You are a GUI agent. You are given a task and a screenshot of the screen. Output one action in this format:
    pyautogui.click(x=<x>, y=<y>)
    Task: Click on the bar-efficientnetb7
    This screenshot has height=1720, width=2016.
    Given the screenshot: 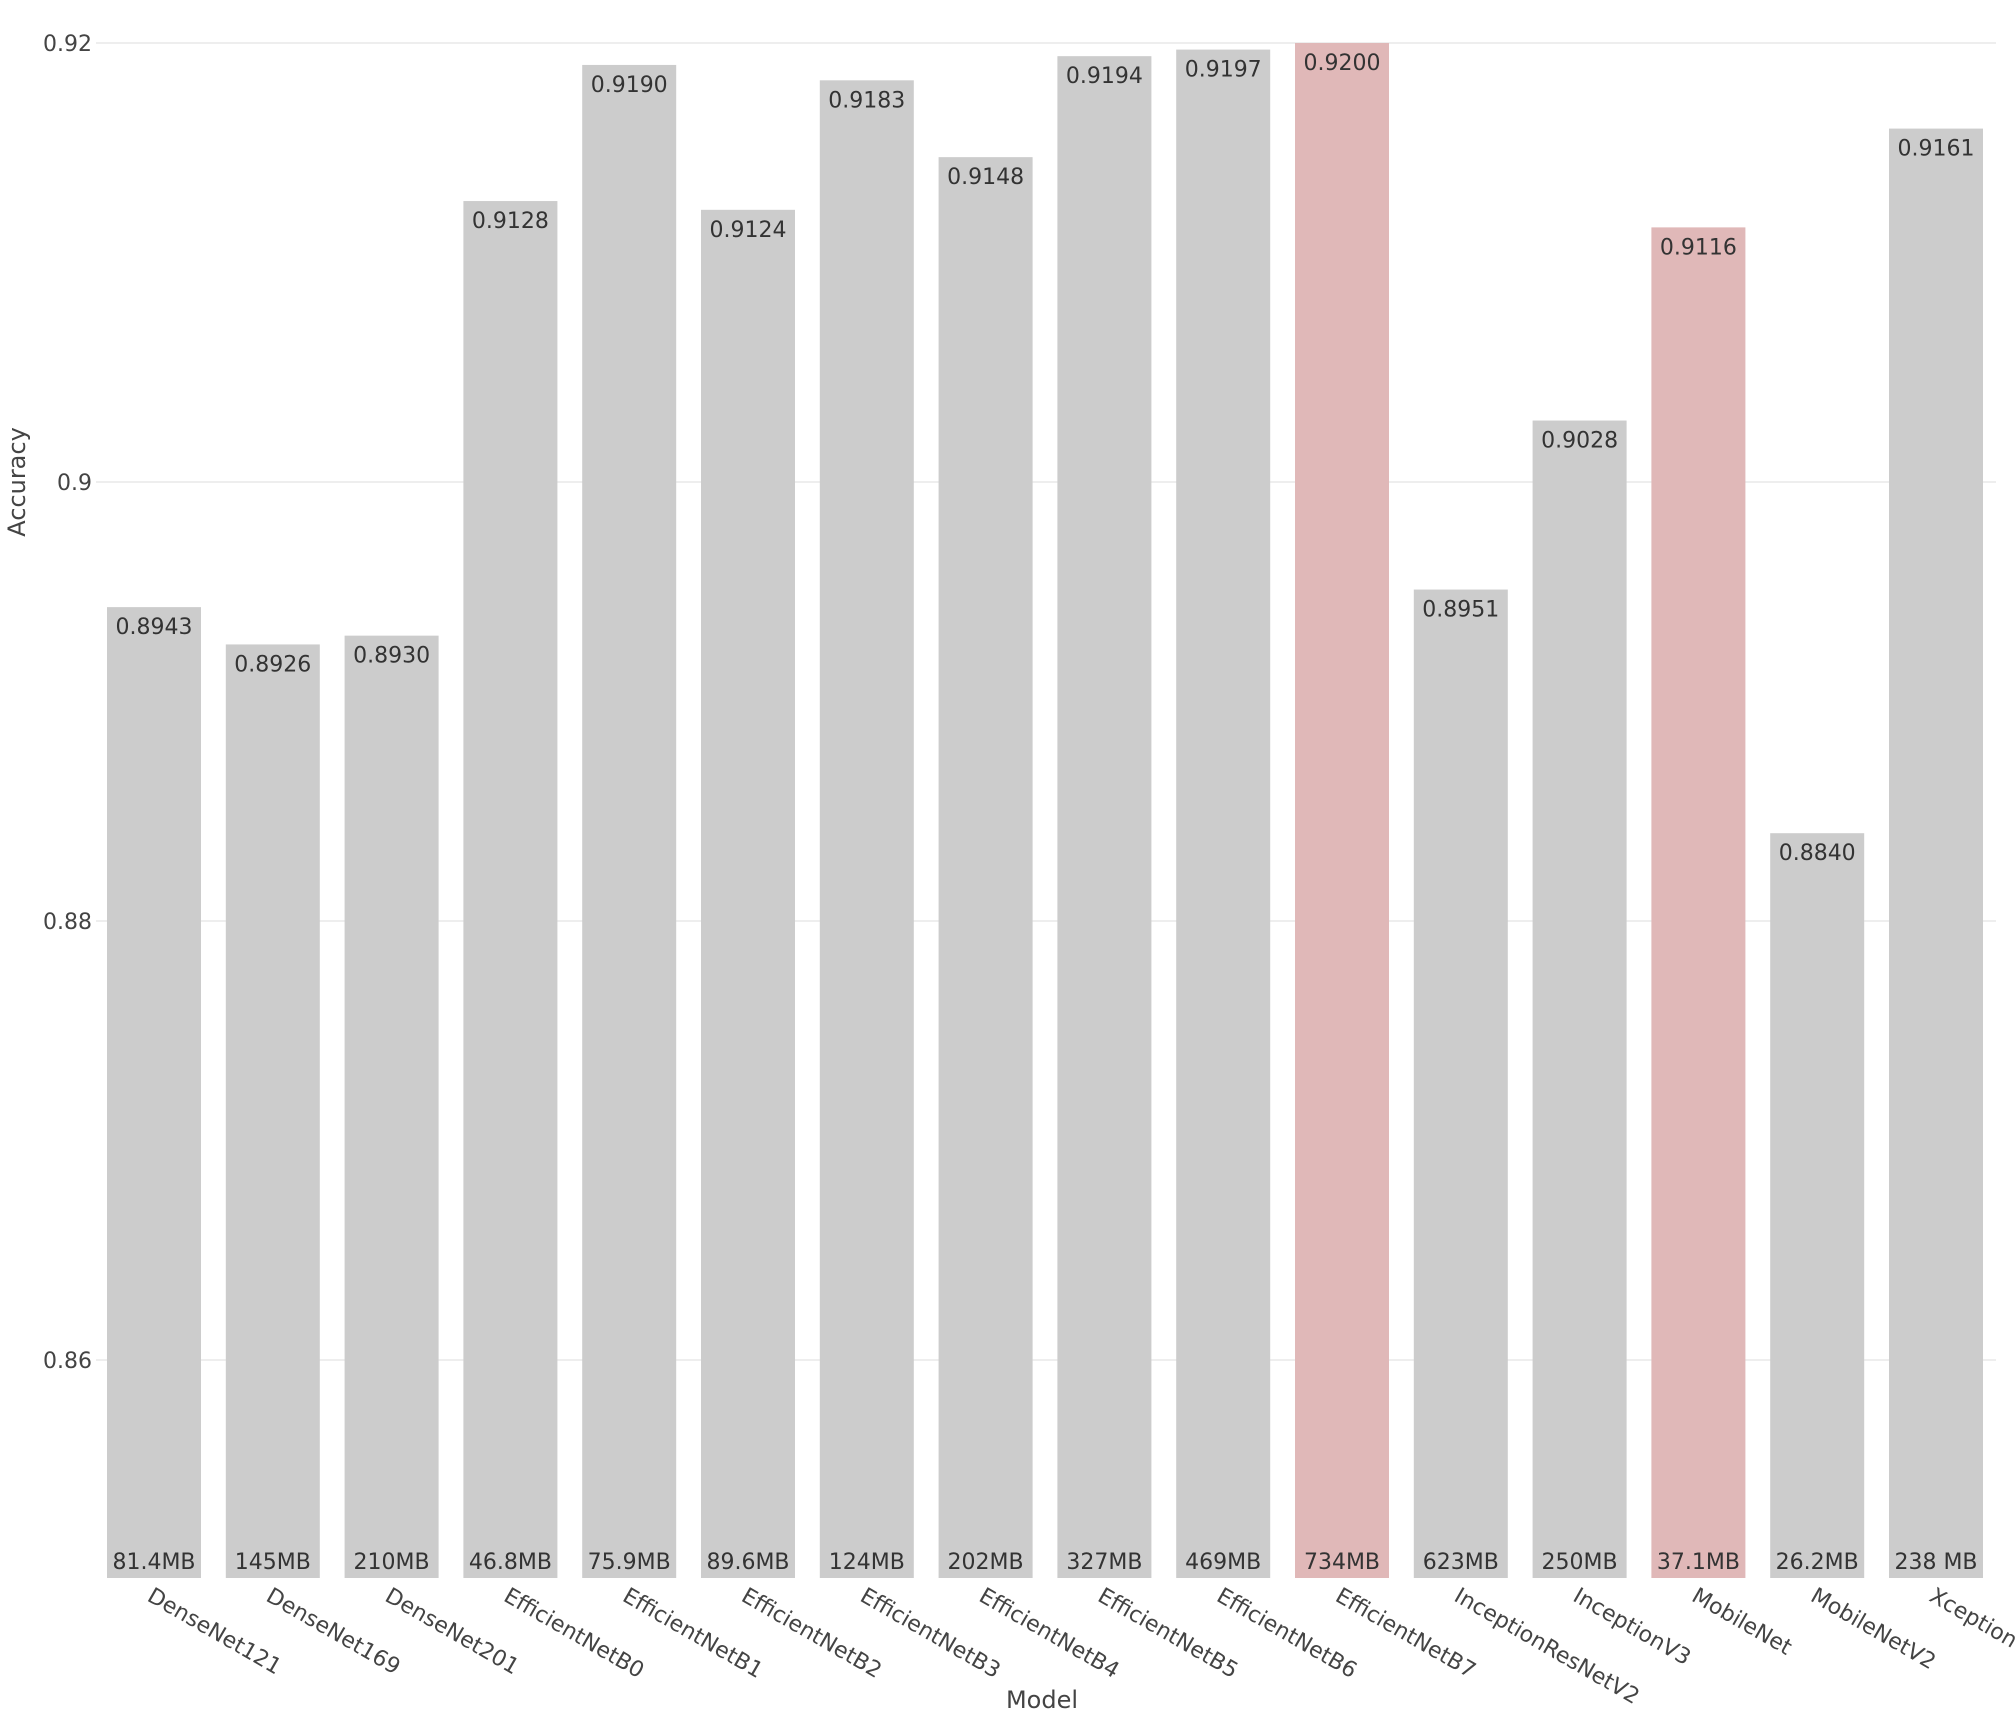 What is the action you would take?
    pyautogui.click(x=1342, y=810)
    